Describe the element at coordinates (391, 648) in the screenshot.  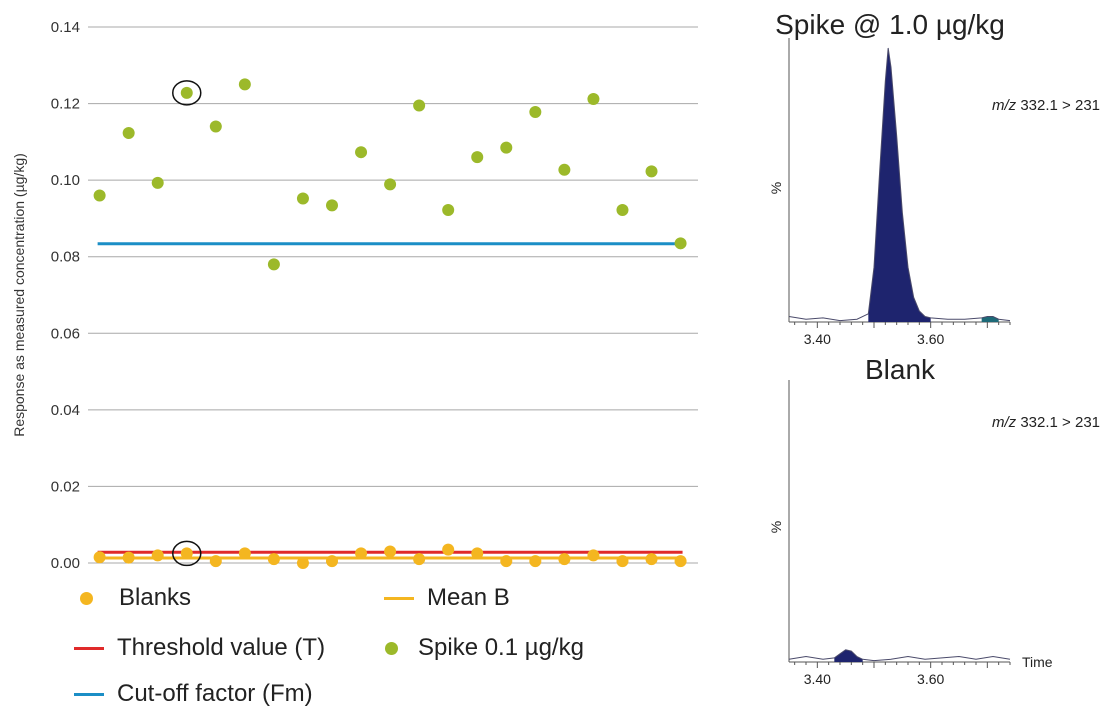
I see `spike-marker-icon` at that location.